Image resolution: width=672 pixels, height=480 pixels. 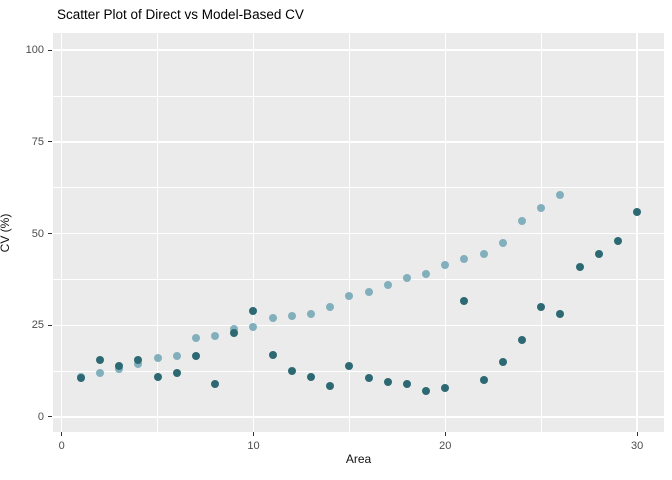 What do you see at coordinates (37, 325) in the screenshot?
I see `y-tick-label: 25` at bounding box center [37, 325].